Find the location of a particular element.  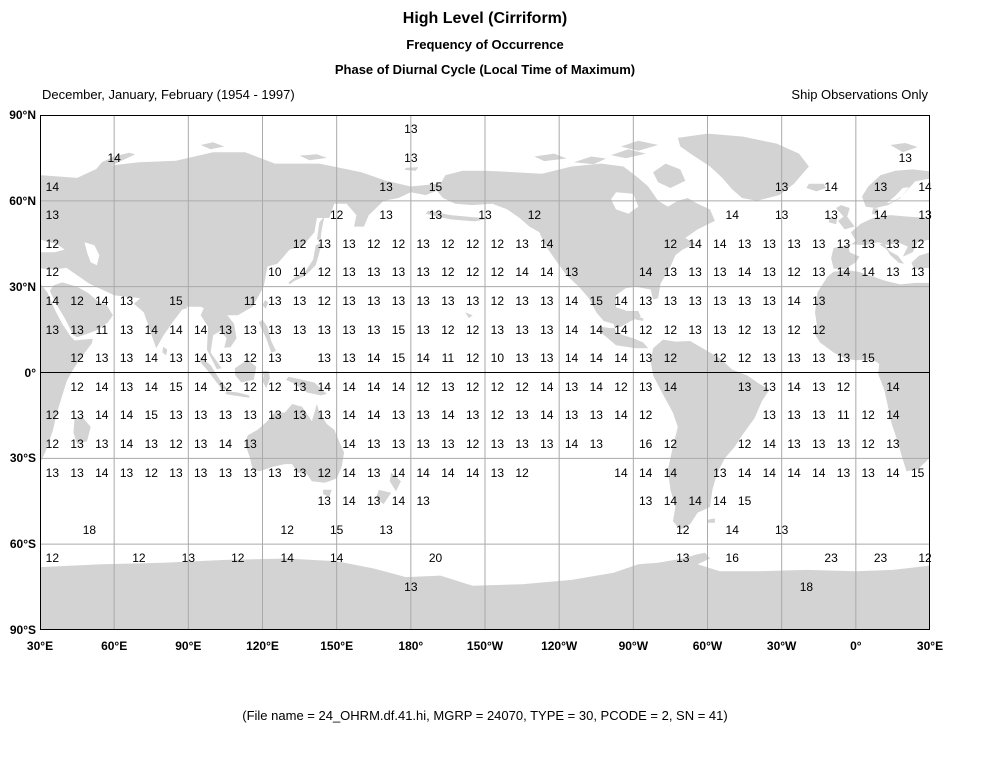

x-axis-label: 30°E is located at coordinates (930, 646).